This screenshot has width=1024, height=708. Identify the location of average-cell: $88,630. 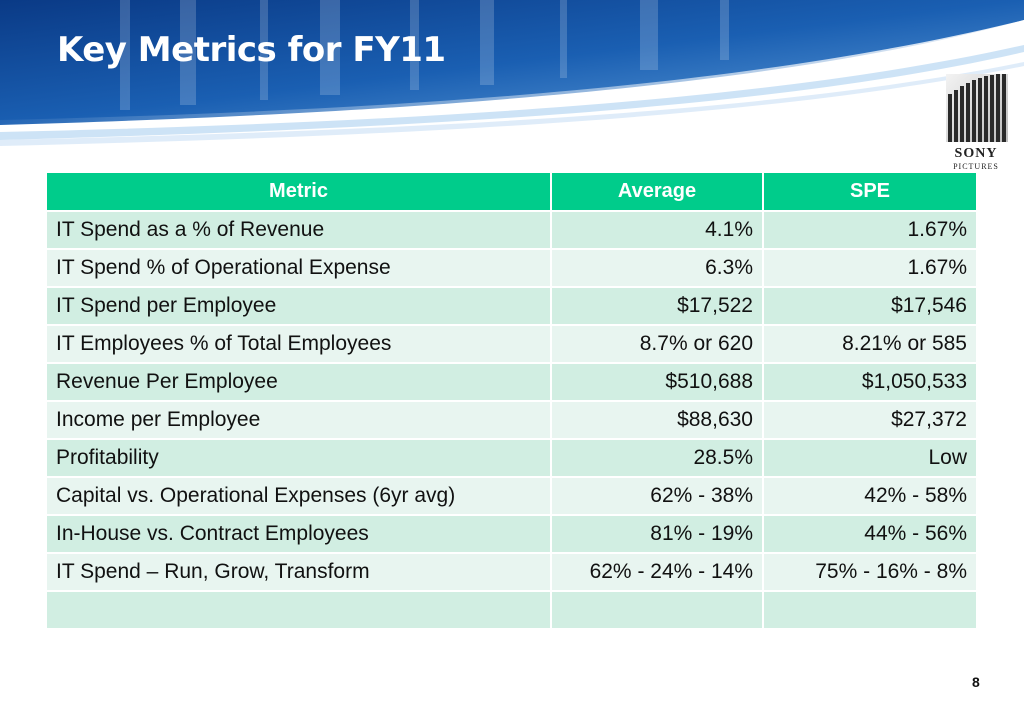
(657, 420).